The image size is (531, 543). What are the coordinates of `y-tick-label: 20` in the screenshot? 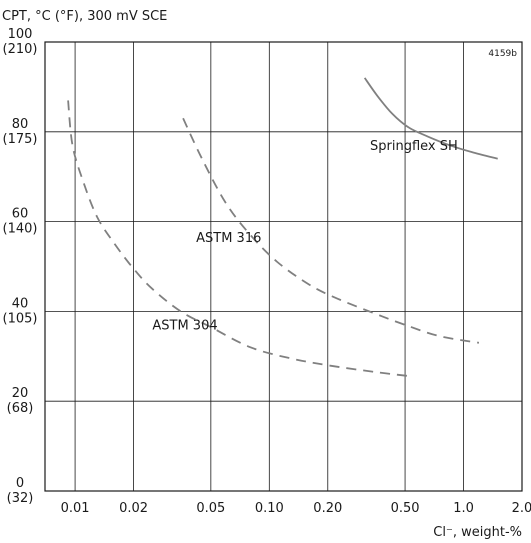 It's located at (20, 393).